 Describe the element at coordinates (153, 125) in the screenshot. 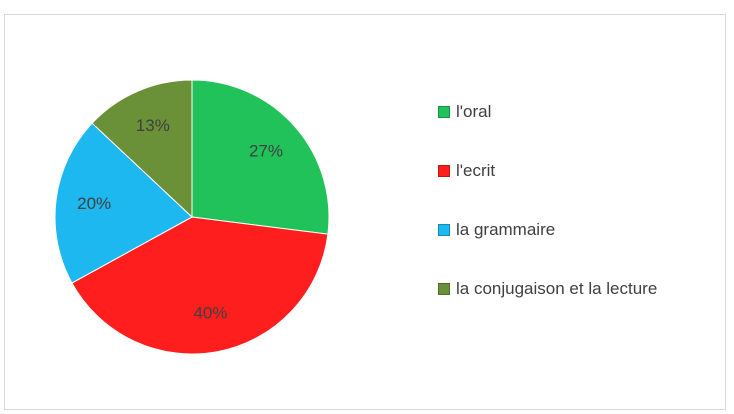

I see `data-label: 13%` at that location.